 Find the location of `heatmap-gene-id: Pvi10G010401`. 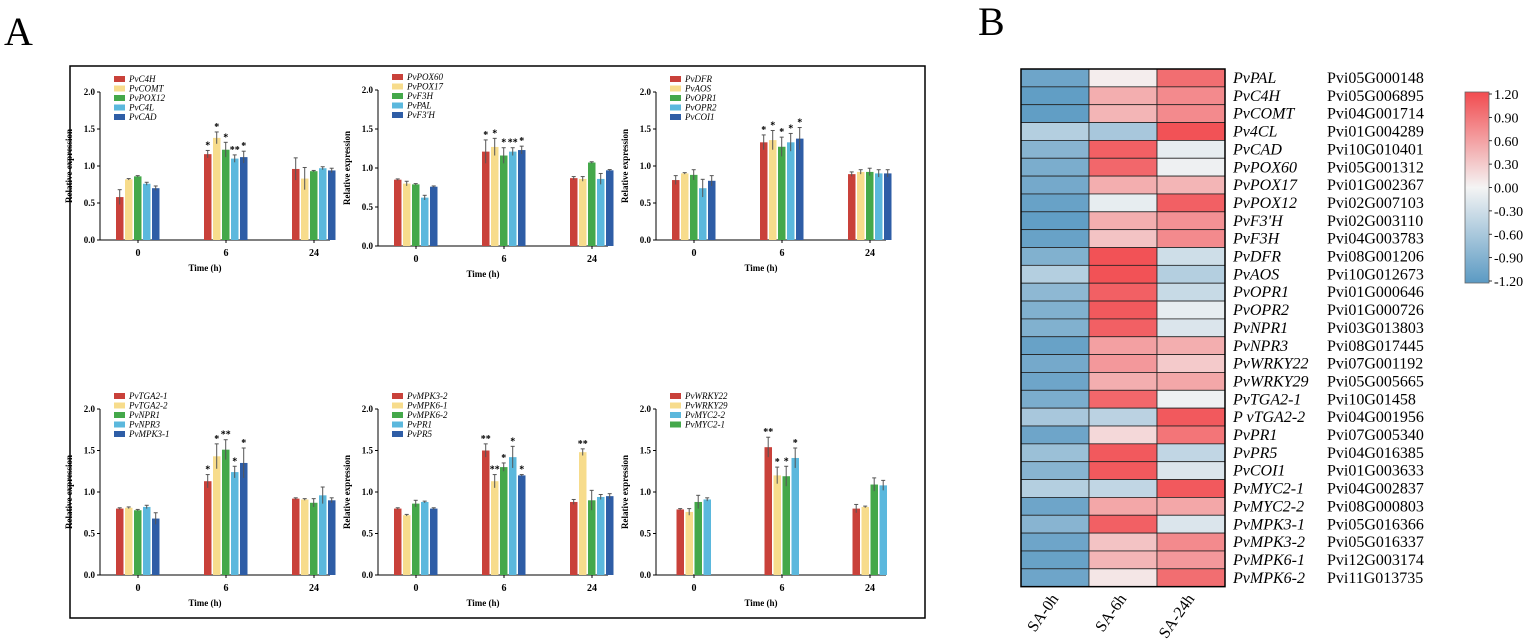

heatmap-gene-id: Pvi10G010401 is located at coordinates (1375, 149).